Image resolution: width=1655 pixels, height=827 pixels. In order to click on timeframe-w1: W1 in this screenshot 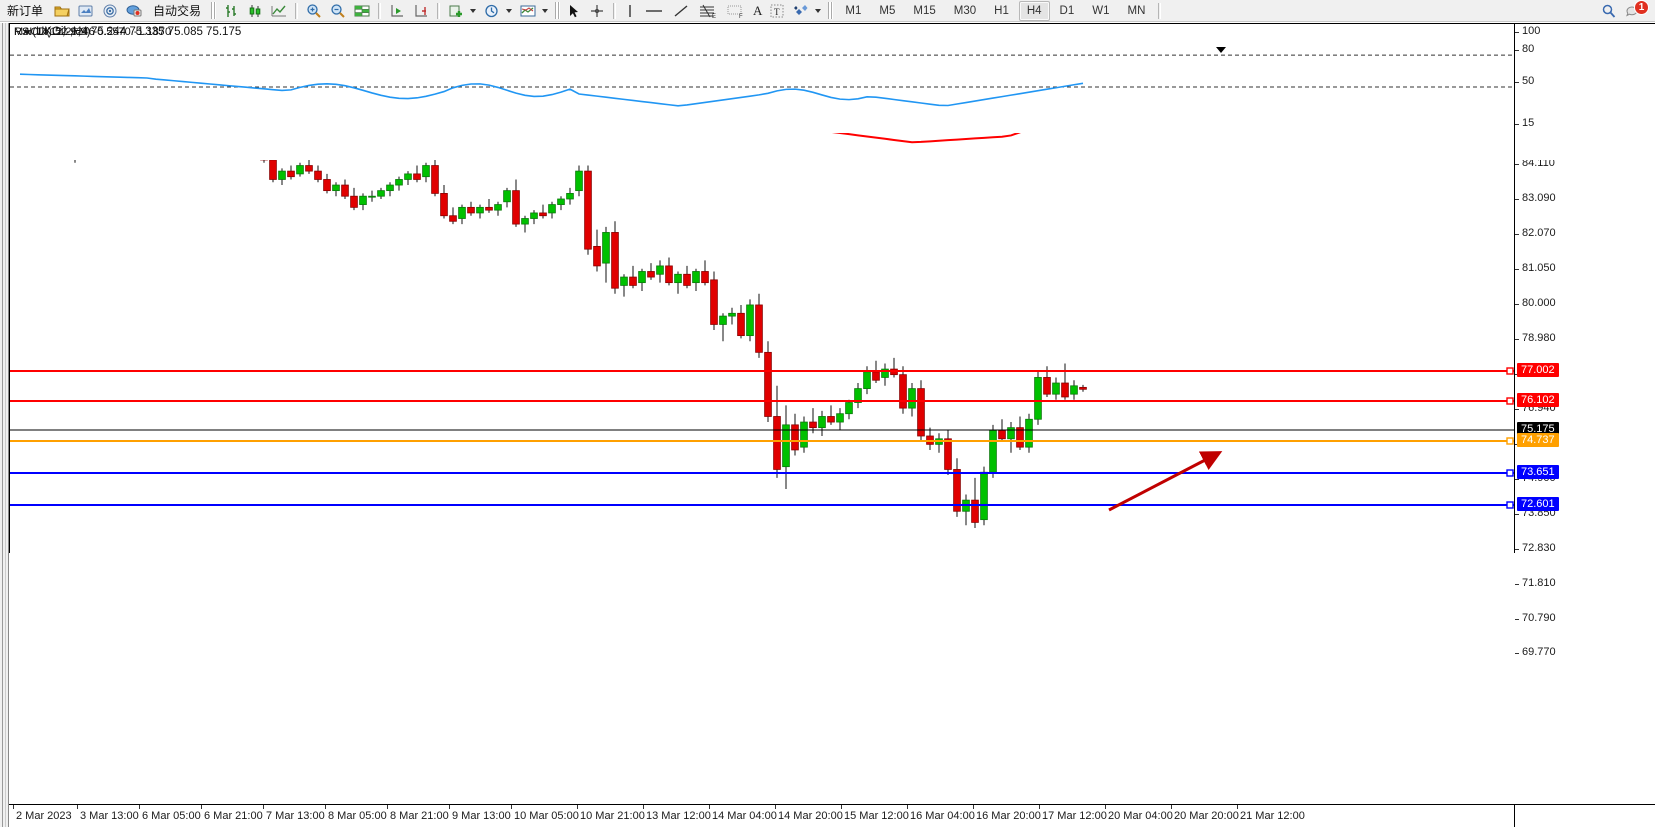, I will do `click(1101, 10)`.